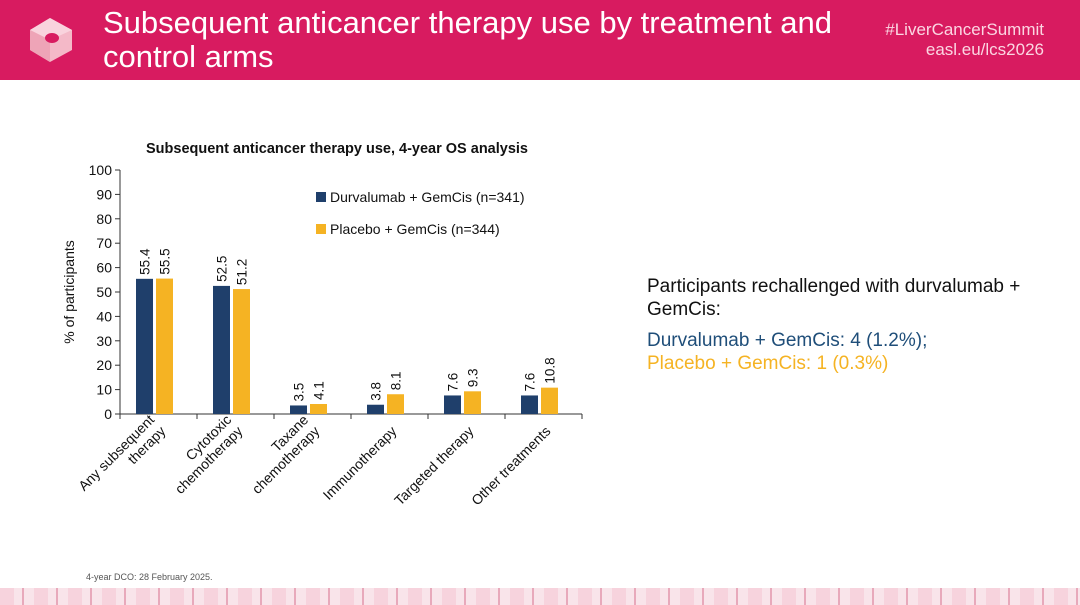 Image resolution: width=1080 pixels, height=605 pixels. I want to click on liver-logo-icon, so click(51, 40).